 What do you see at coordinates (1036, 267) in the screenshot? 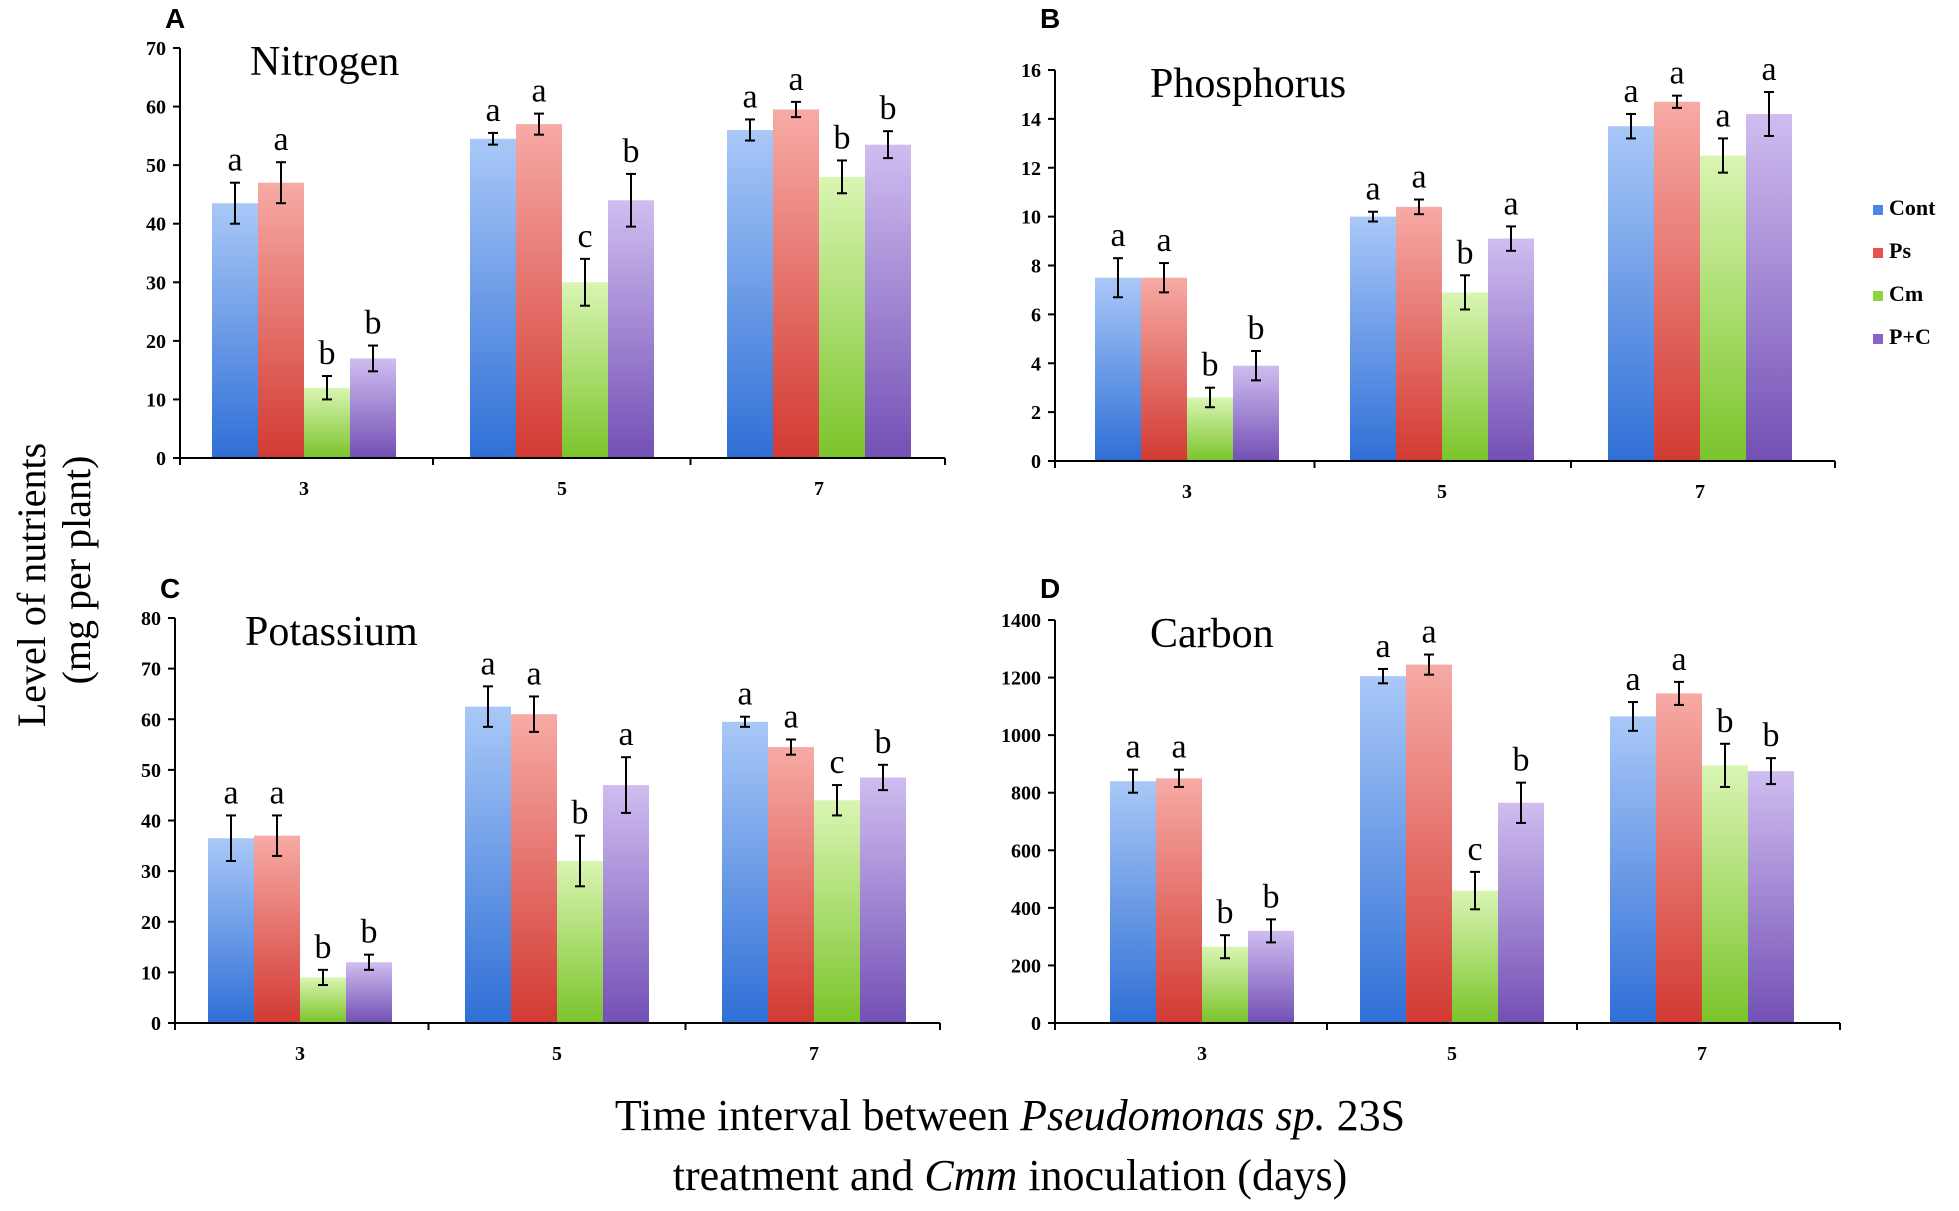
I see `y-tick-label: 8` at bounding box center [1036, 267].